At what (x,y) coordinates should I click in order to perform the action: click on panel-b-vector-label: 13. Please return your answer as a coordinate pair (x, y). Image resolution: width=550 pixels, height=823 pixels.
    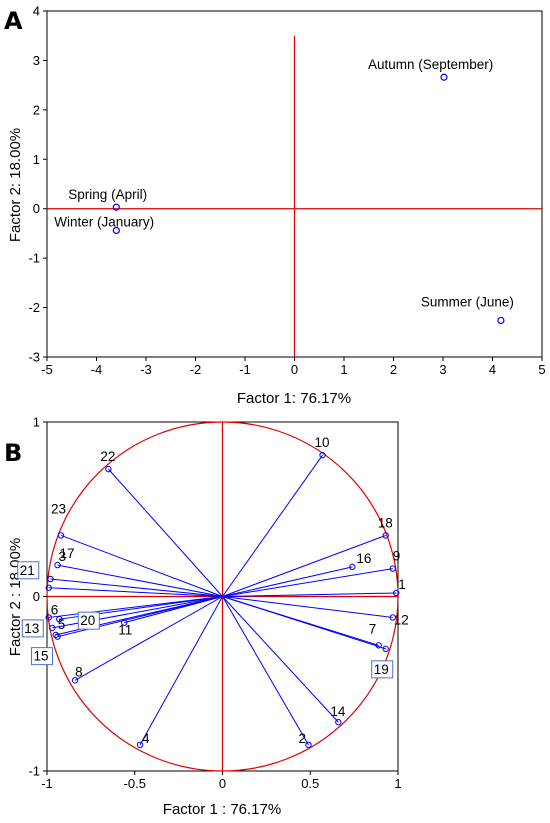
    Looking at the image, I should click on (31, 628).